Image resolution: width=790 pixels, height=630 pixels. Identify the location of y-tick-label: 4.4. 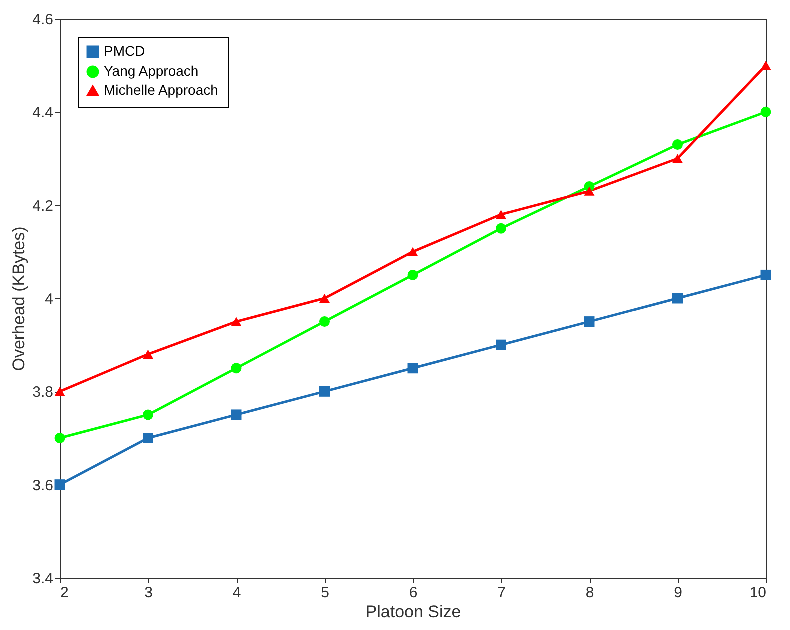
(43, 113).